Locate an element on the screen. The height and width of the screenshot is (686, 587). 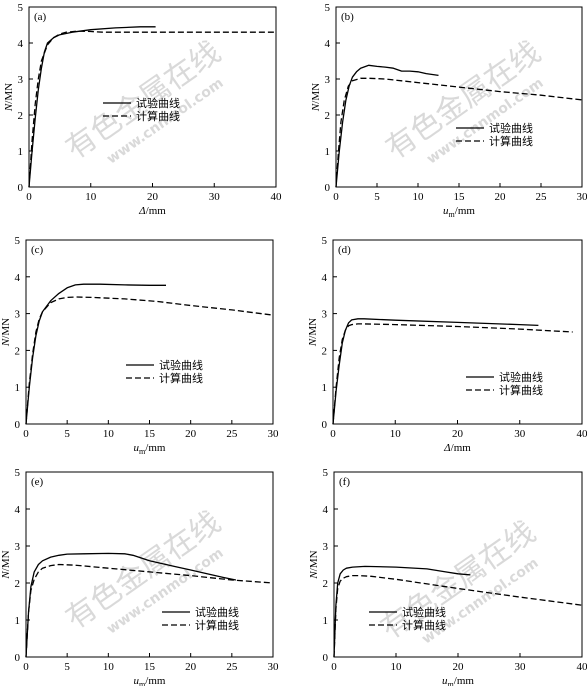
panel-label: (d) is located at coordinates (344, 250).